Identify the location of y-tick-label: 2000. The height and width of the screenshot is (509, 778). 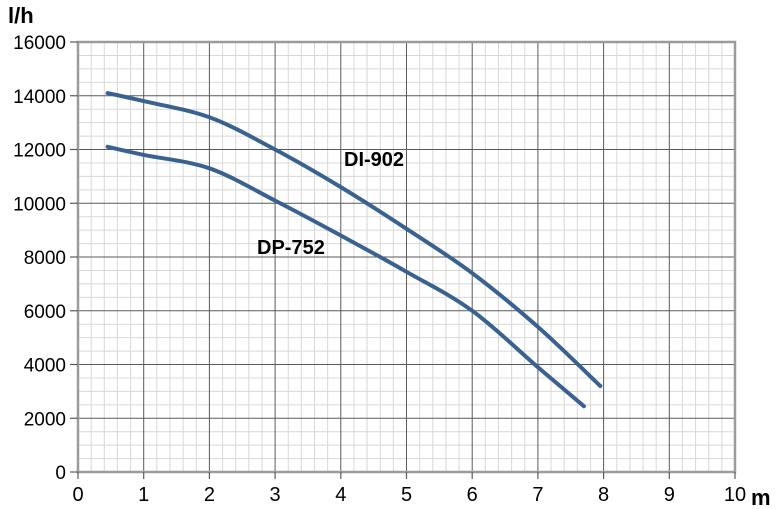
(45, 419).